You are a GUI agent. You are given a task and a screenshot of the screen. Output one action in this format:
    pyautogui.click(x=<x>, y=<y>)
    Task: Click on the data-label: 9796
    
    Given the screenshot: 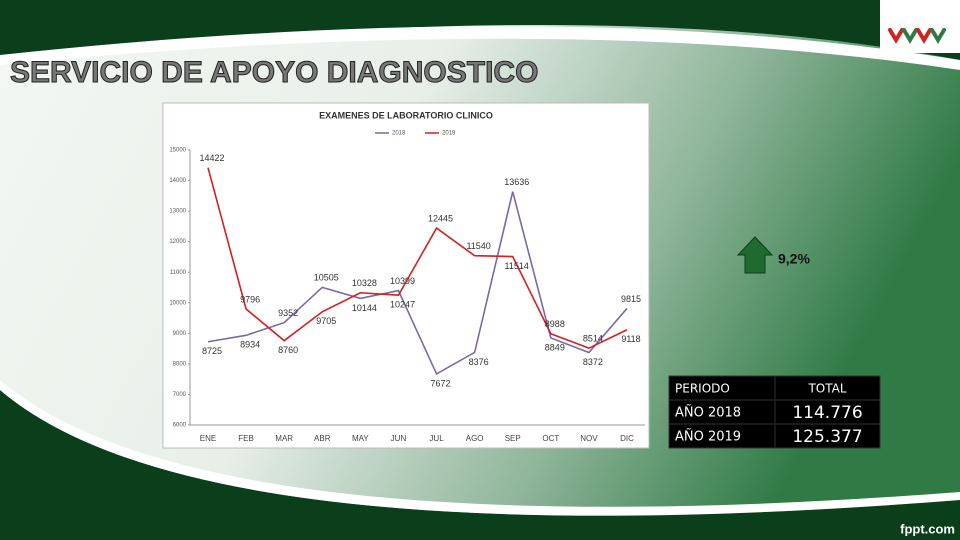 What is the action you would take?
    pyautogui.click(x=250, y=299)
    